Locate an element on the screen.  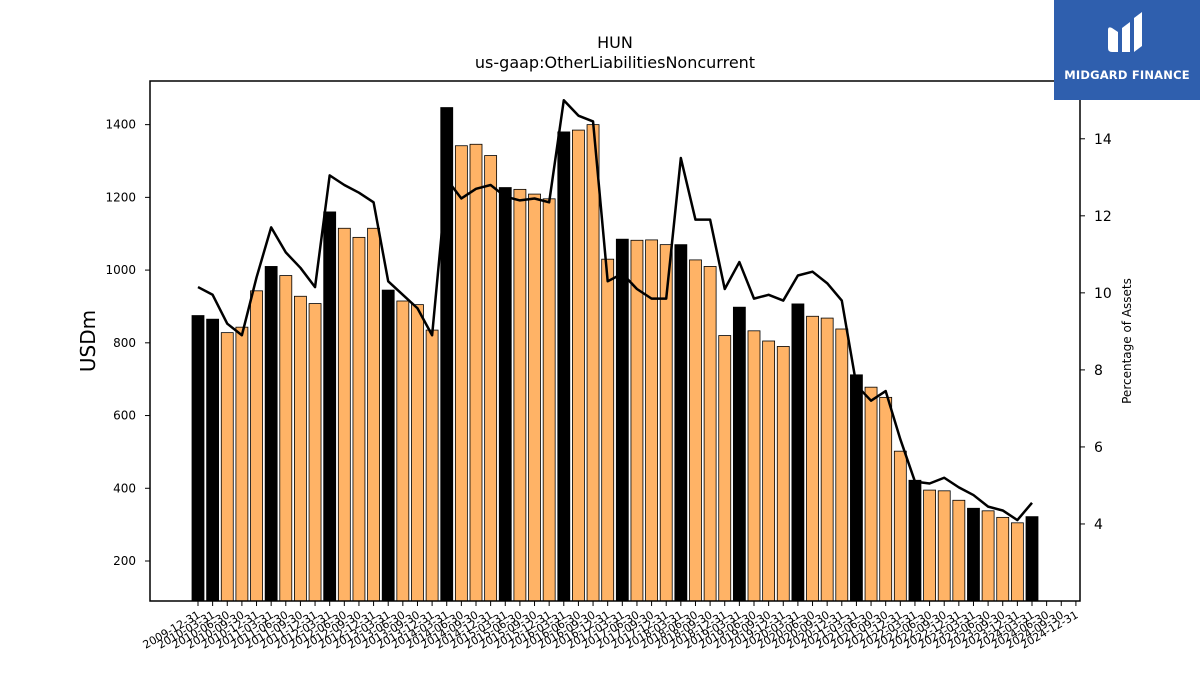
y2-tick-label: 6 is located at coordinates (1098, 448).